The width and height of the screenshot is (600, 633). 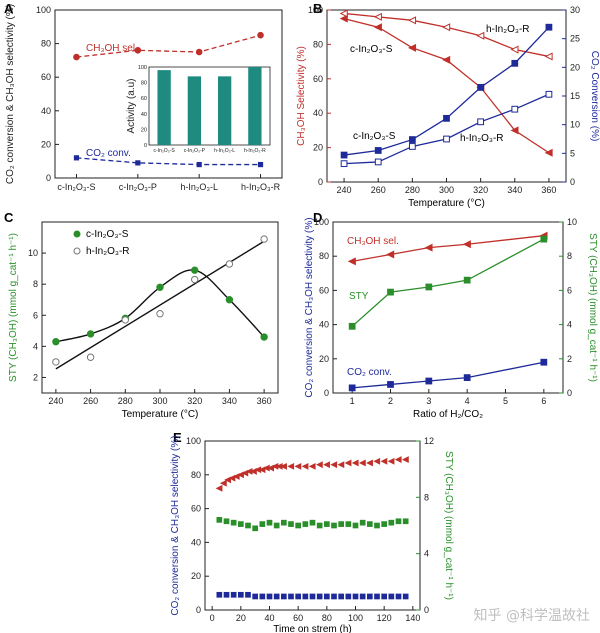 What do you see at coordinates (196, 542) in the screenshot?
I see `e-yl-tick-label: 40` at bounding box center [196, 542].